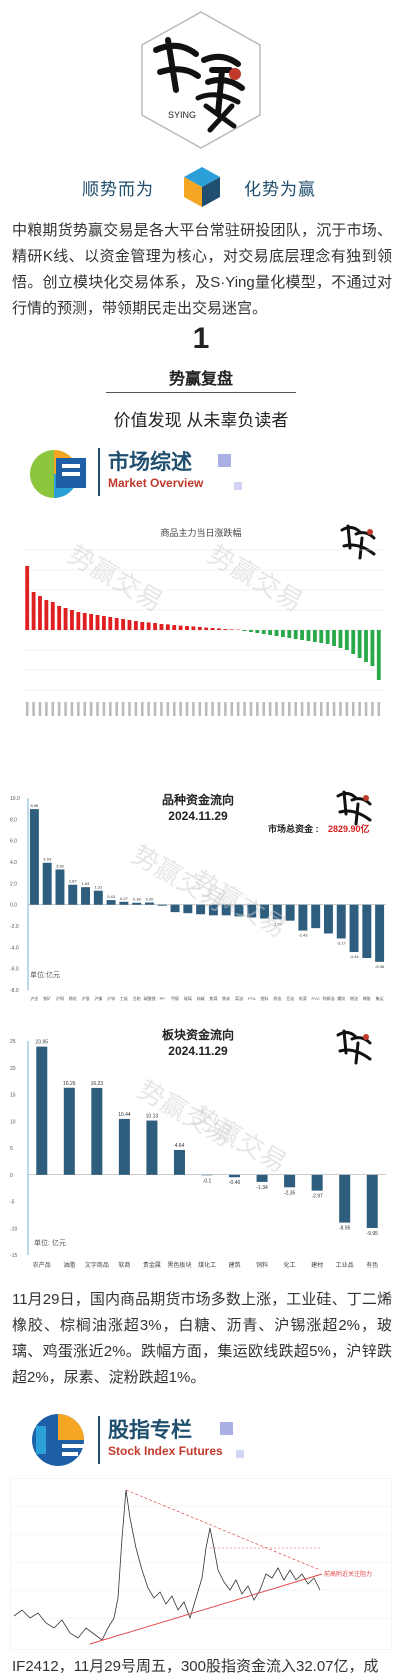 This screenshot has width=402, height=1680. What do you see at coordinates (60, 472) in the screenshot?
I see `market-overview-icon` at bounding box center [60, 472].